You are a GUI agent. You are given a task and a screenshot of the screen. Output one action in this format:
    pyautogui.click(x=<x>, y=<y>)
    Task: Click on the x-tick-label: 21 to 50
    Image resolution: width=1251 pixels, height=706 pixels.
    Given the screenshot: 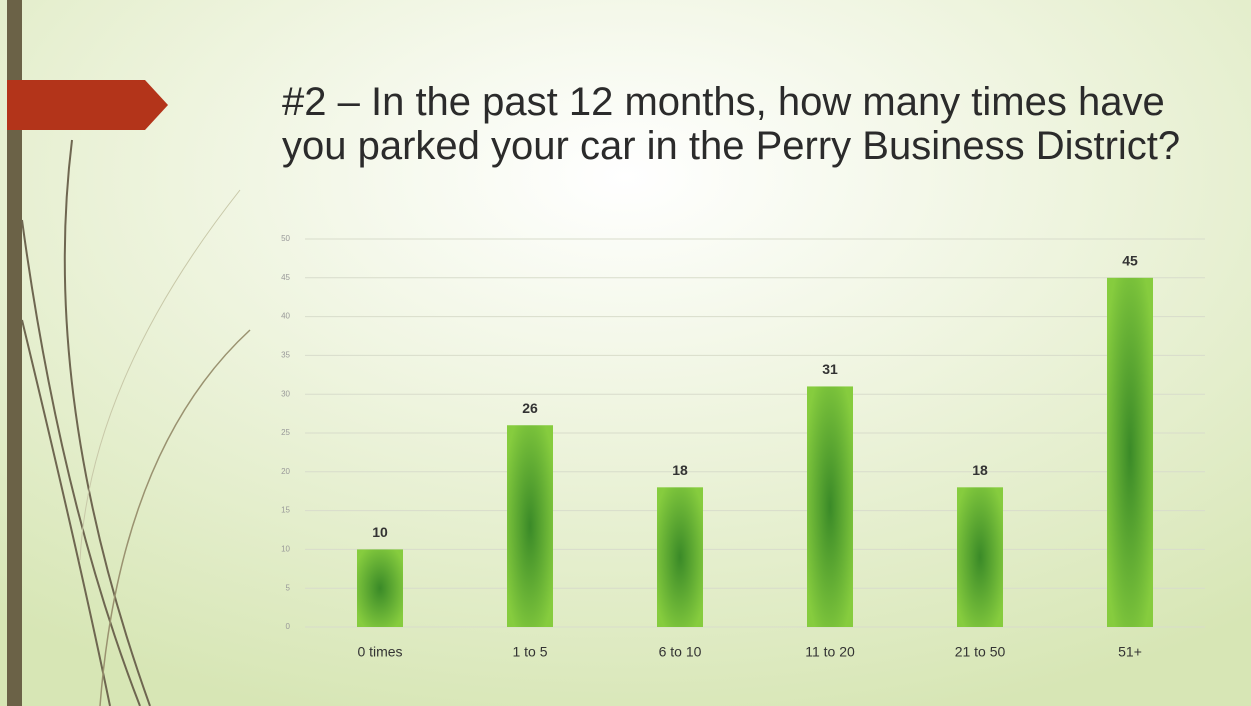 What is the action you would take?
    pyautogui.click(x=980, y=652)
    